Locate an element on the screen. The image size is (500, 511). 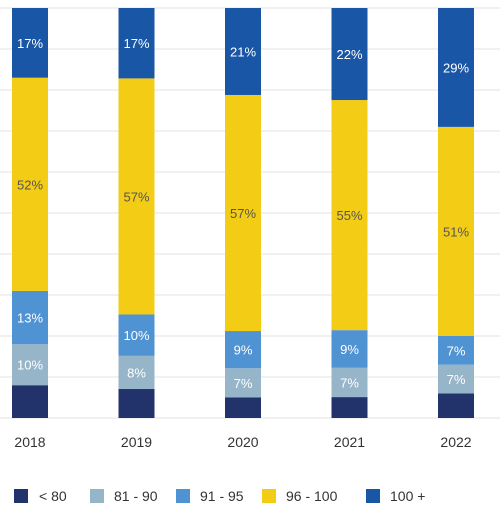
legend-item: 91 - 95 is located at coordinates (210, 496).